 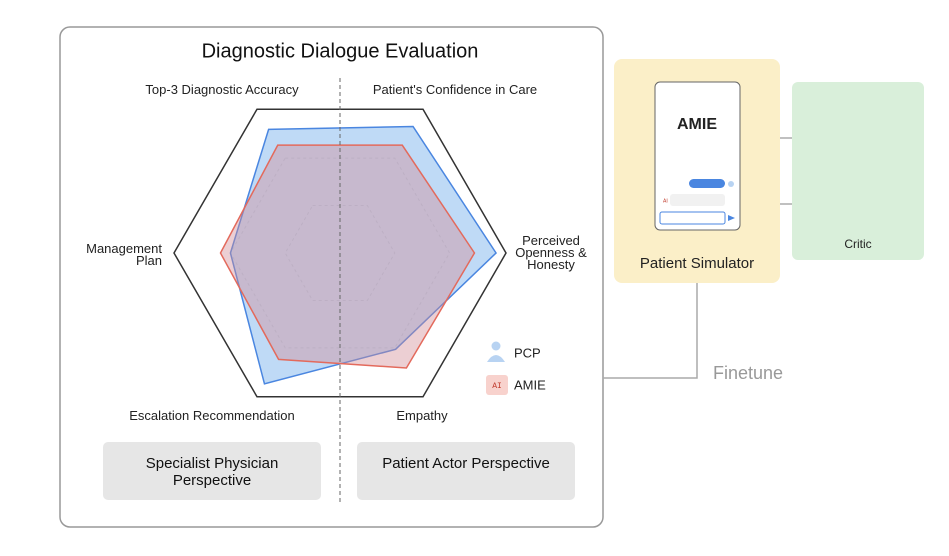 I want to click on axis-label: Empathy, so click(x=422, y=415).